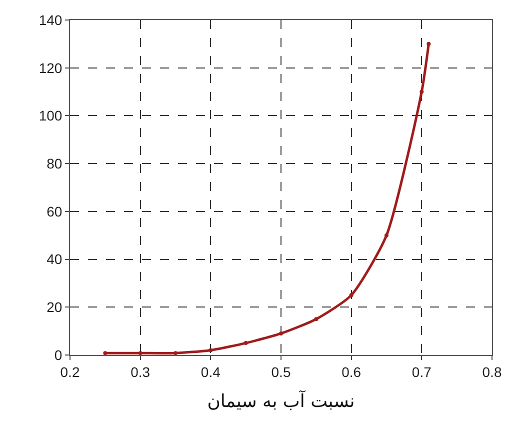 The height and width of the screenshot is (427, 514). Describe the element at coordinates (50, 68) in the screenshot. I see `y-tick-label: 120` at that location.